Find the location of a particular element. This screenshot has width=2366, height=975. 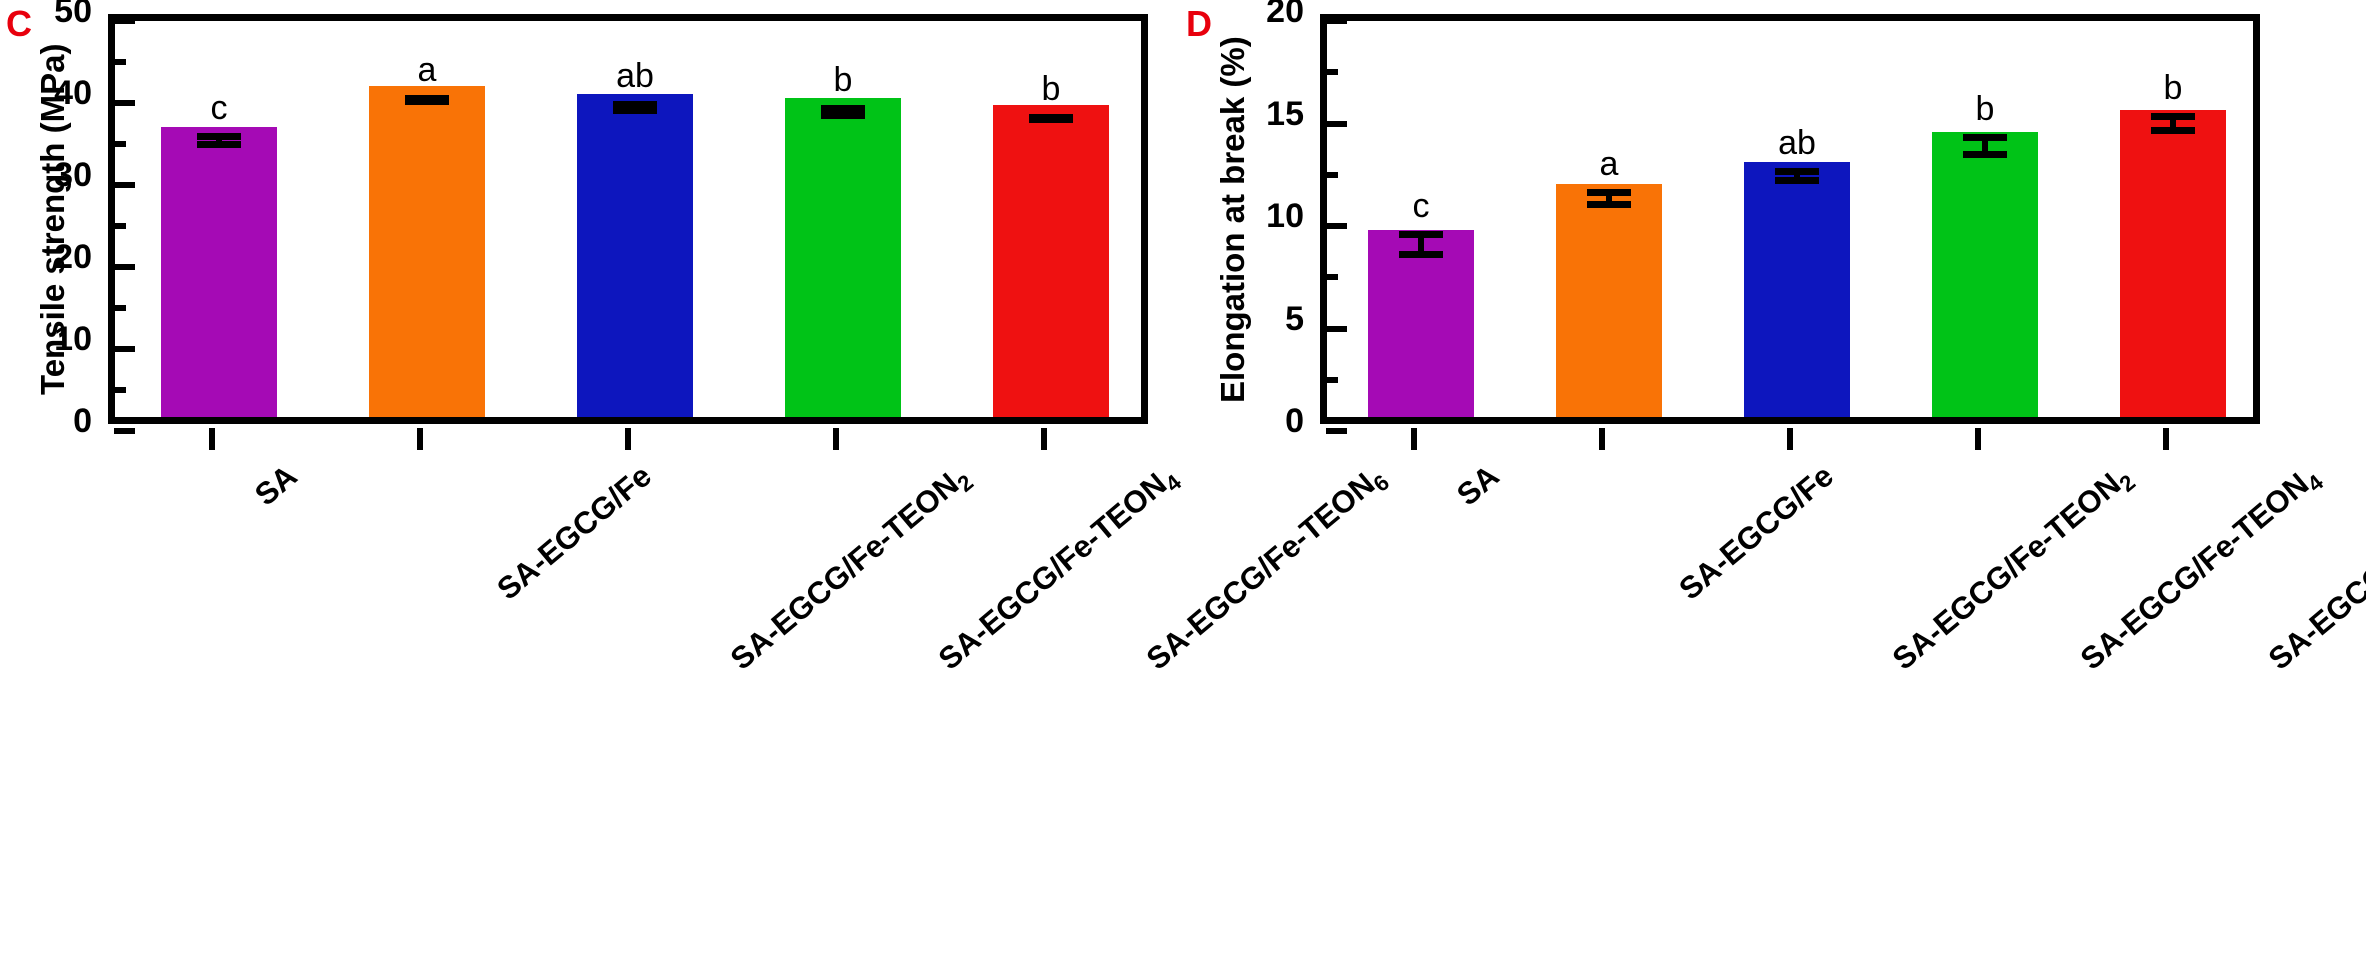

panel-letter-d: D is located at coordinates (1199, 23).